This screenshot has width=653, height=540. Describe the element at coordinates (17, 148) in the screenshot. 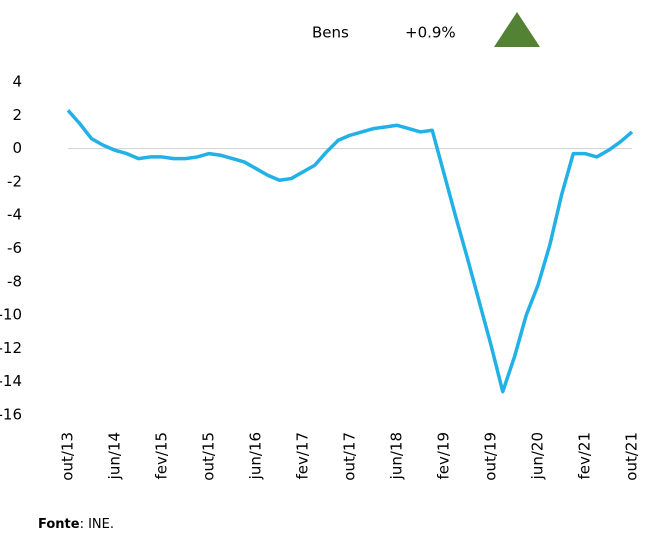

I see `y-tick-label: 0` at that location.